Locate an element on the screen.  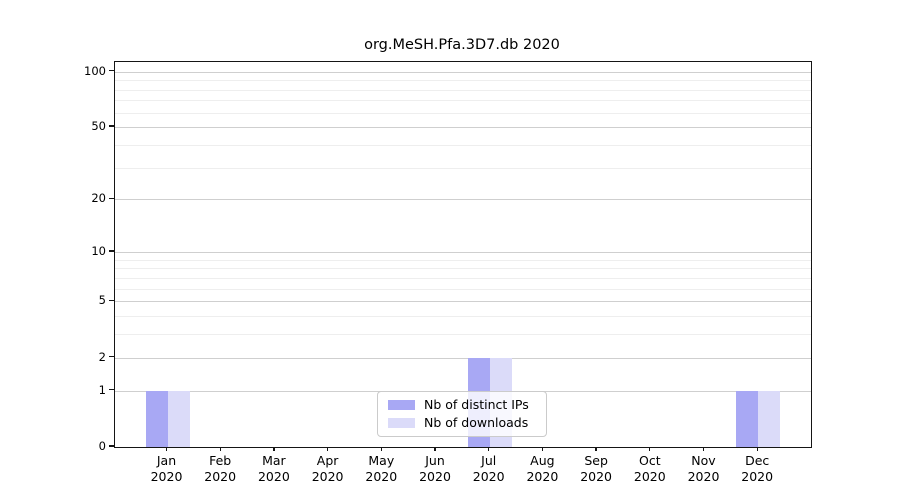
x-axis-tick-label: Mar 2020 is located at coordinates (274, 468).